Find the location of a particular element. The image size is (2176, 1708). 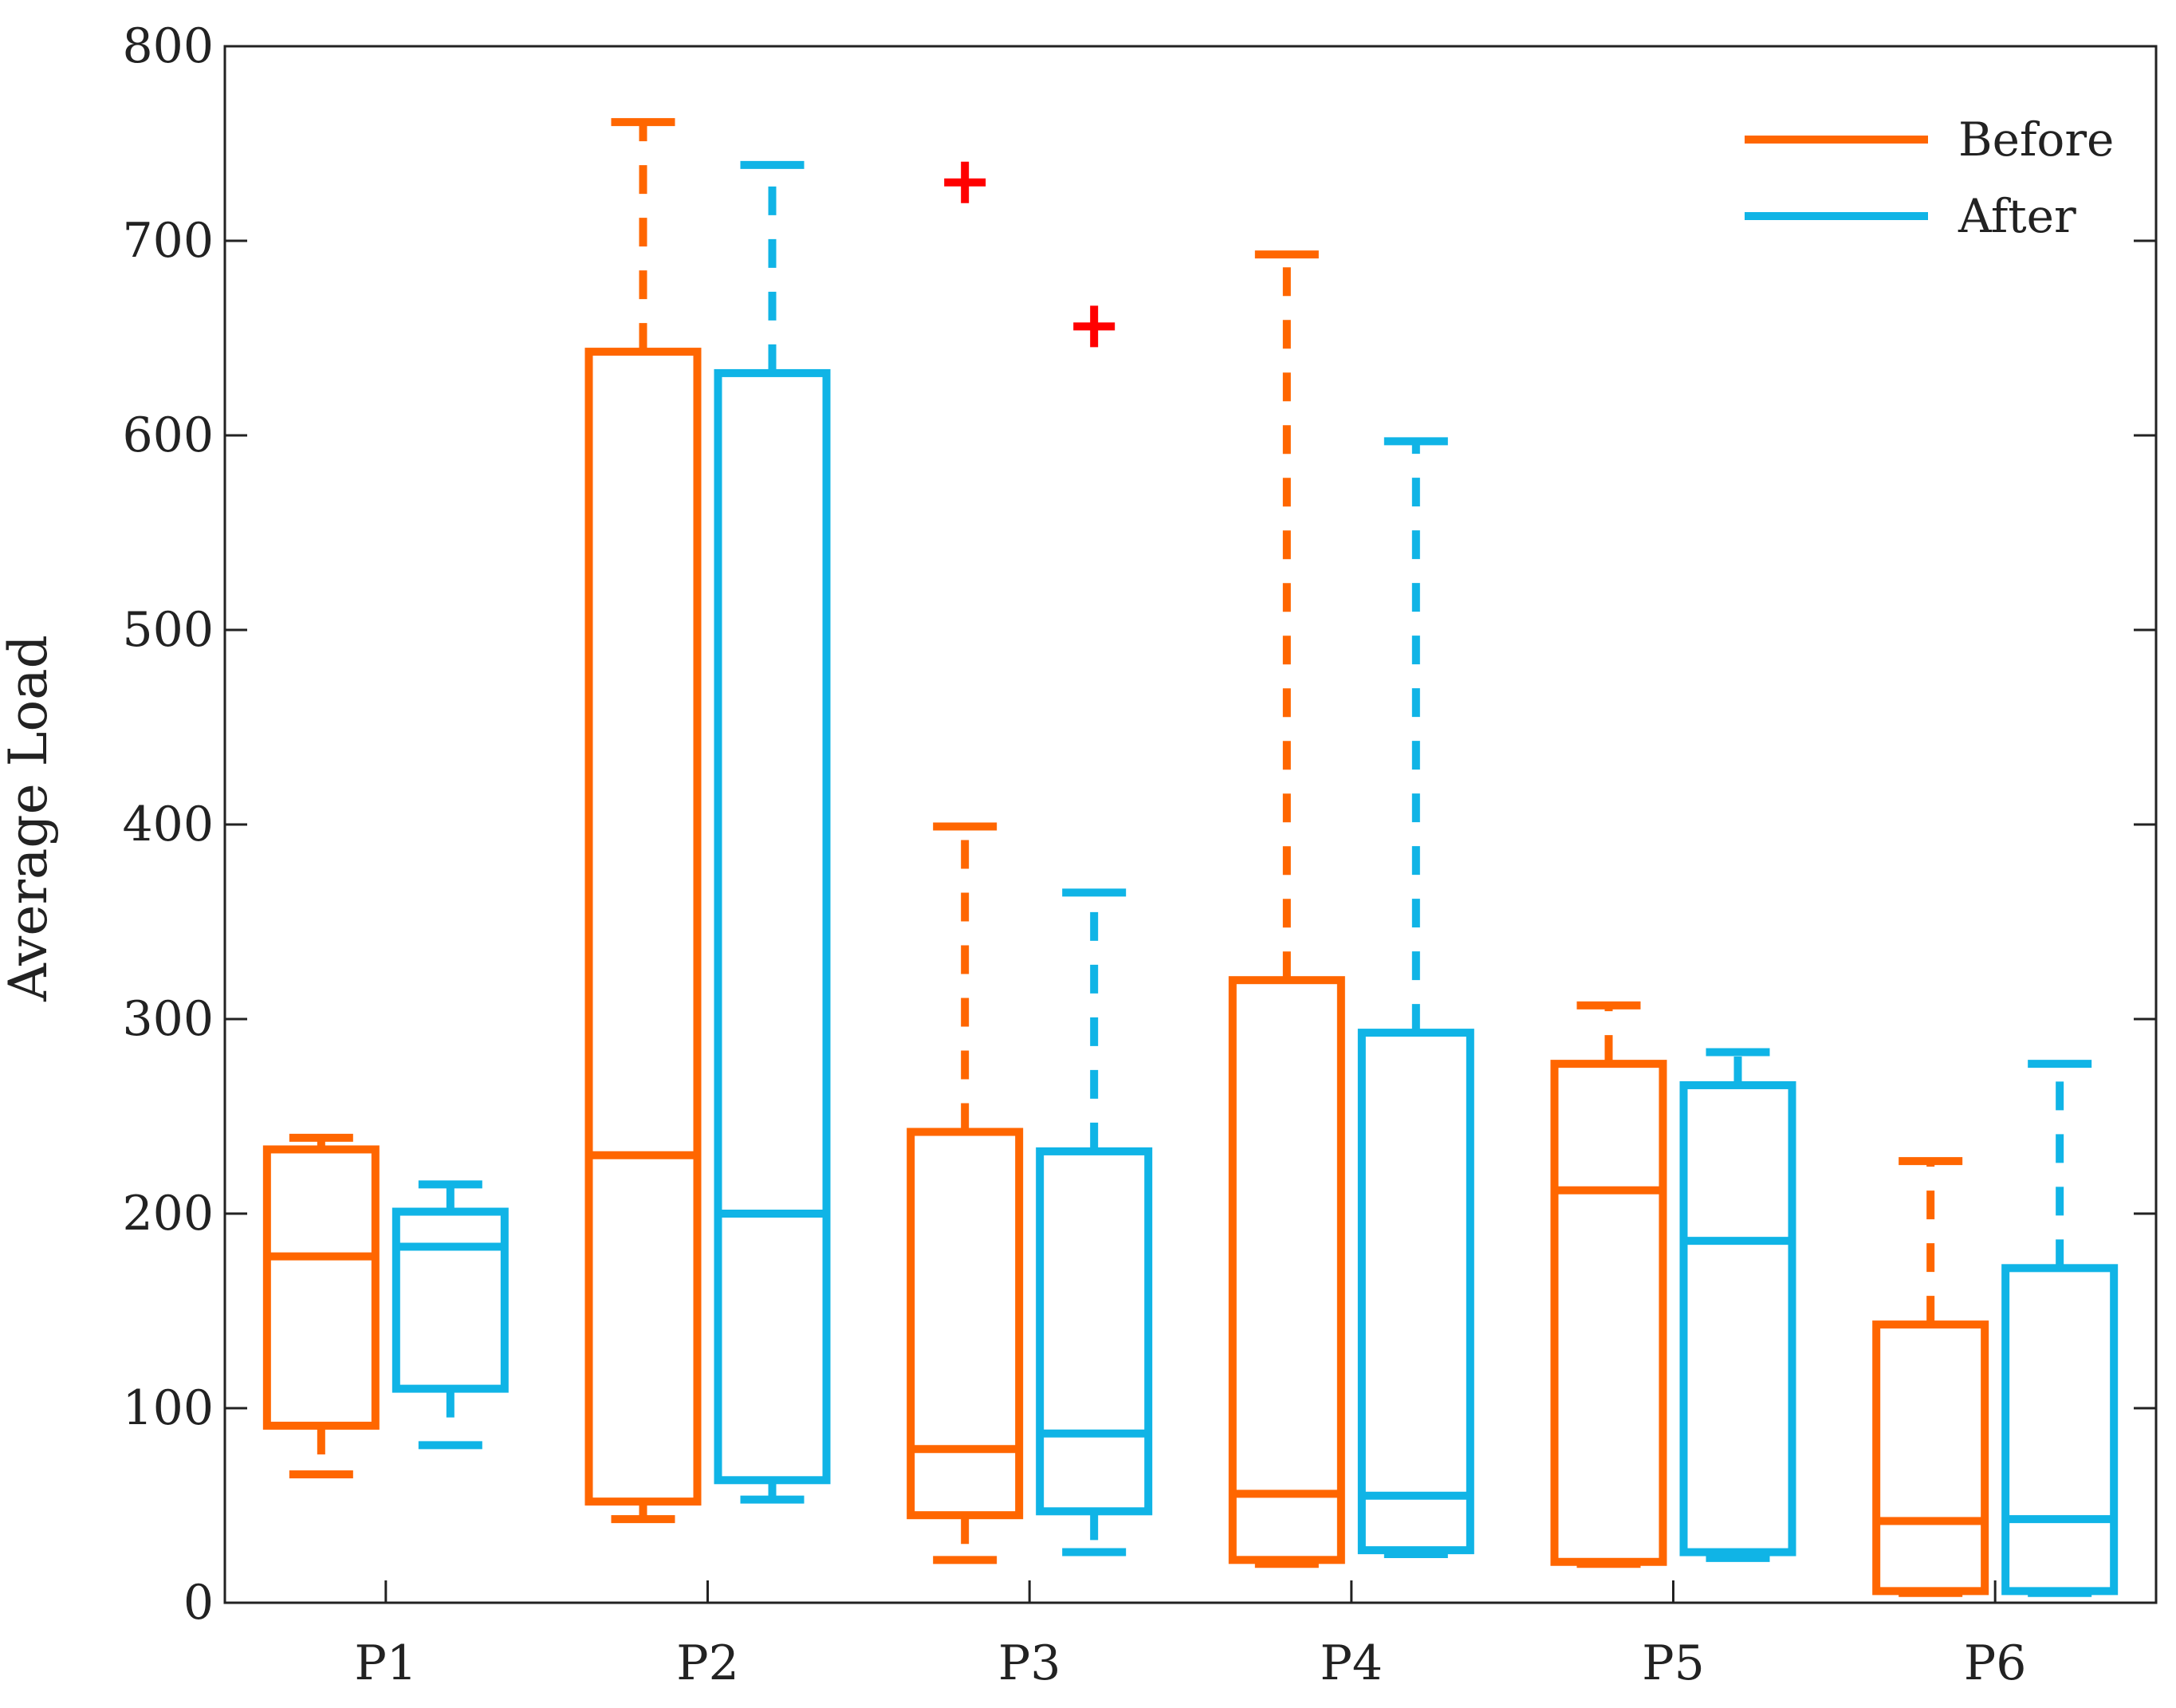

x-tick-label: P3 is located at coordinates (1029, 1663).